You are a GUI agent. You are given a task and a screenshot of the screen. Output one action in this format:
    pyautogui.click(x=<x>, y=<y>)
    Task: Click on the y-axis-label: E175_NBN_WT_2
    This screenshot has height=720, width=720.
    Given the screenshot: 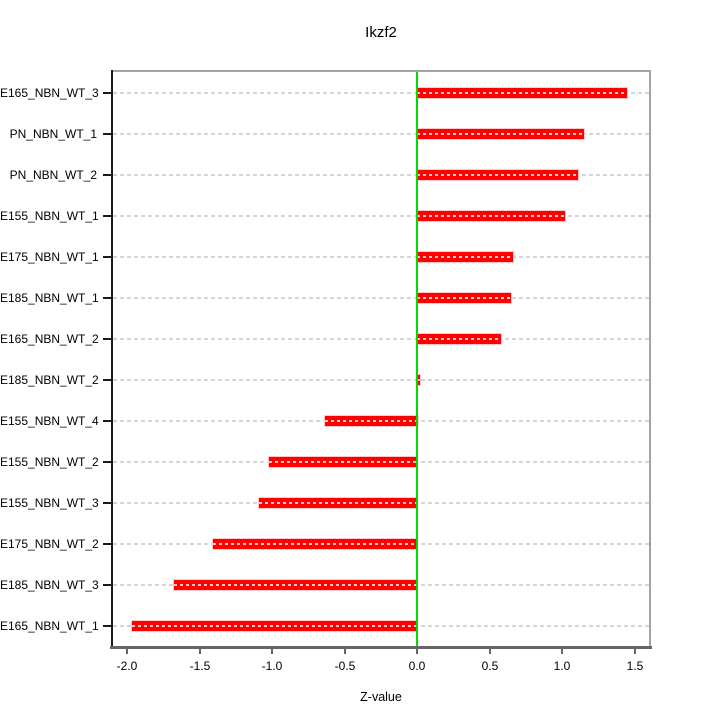 What is the action you would take?
    pyautogui.click(x=49, y=544)
    